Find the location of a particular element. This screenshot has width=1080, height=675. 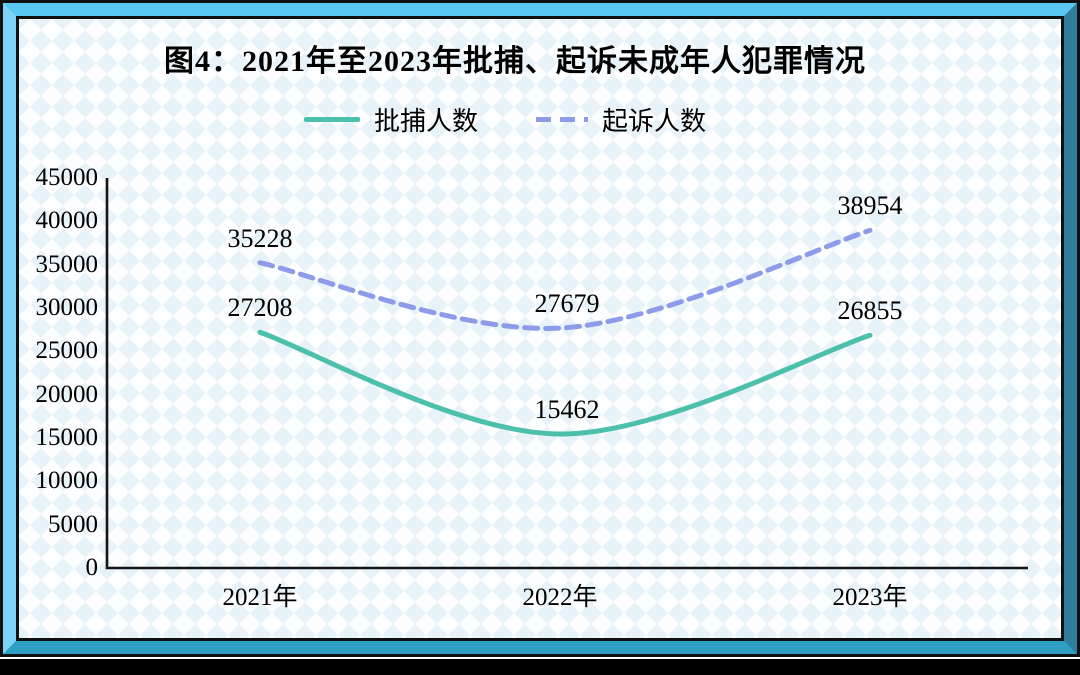

legend-item-arrested: 批捕人数 is located at coordinates (390, 119).